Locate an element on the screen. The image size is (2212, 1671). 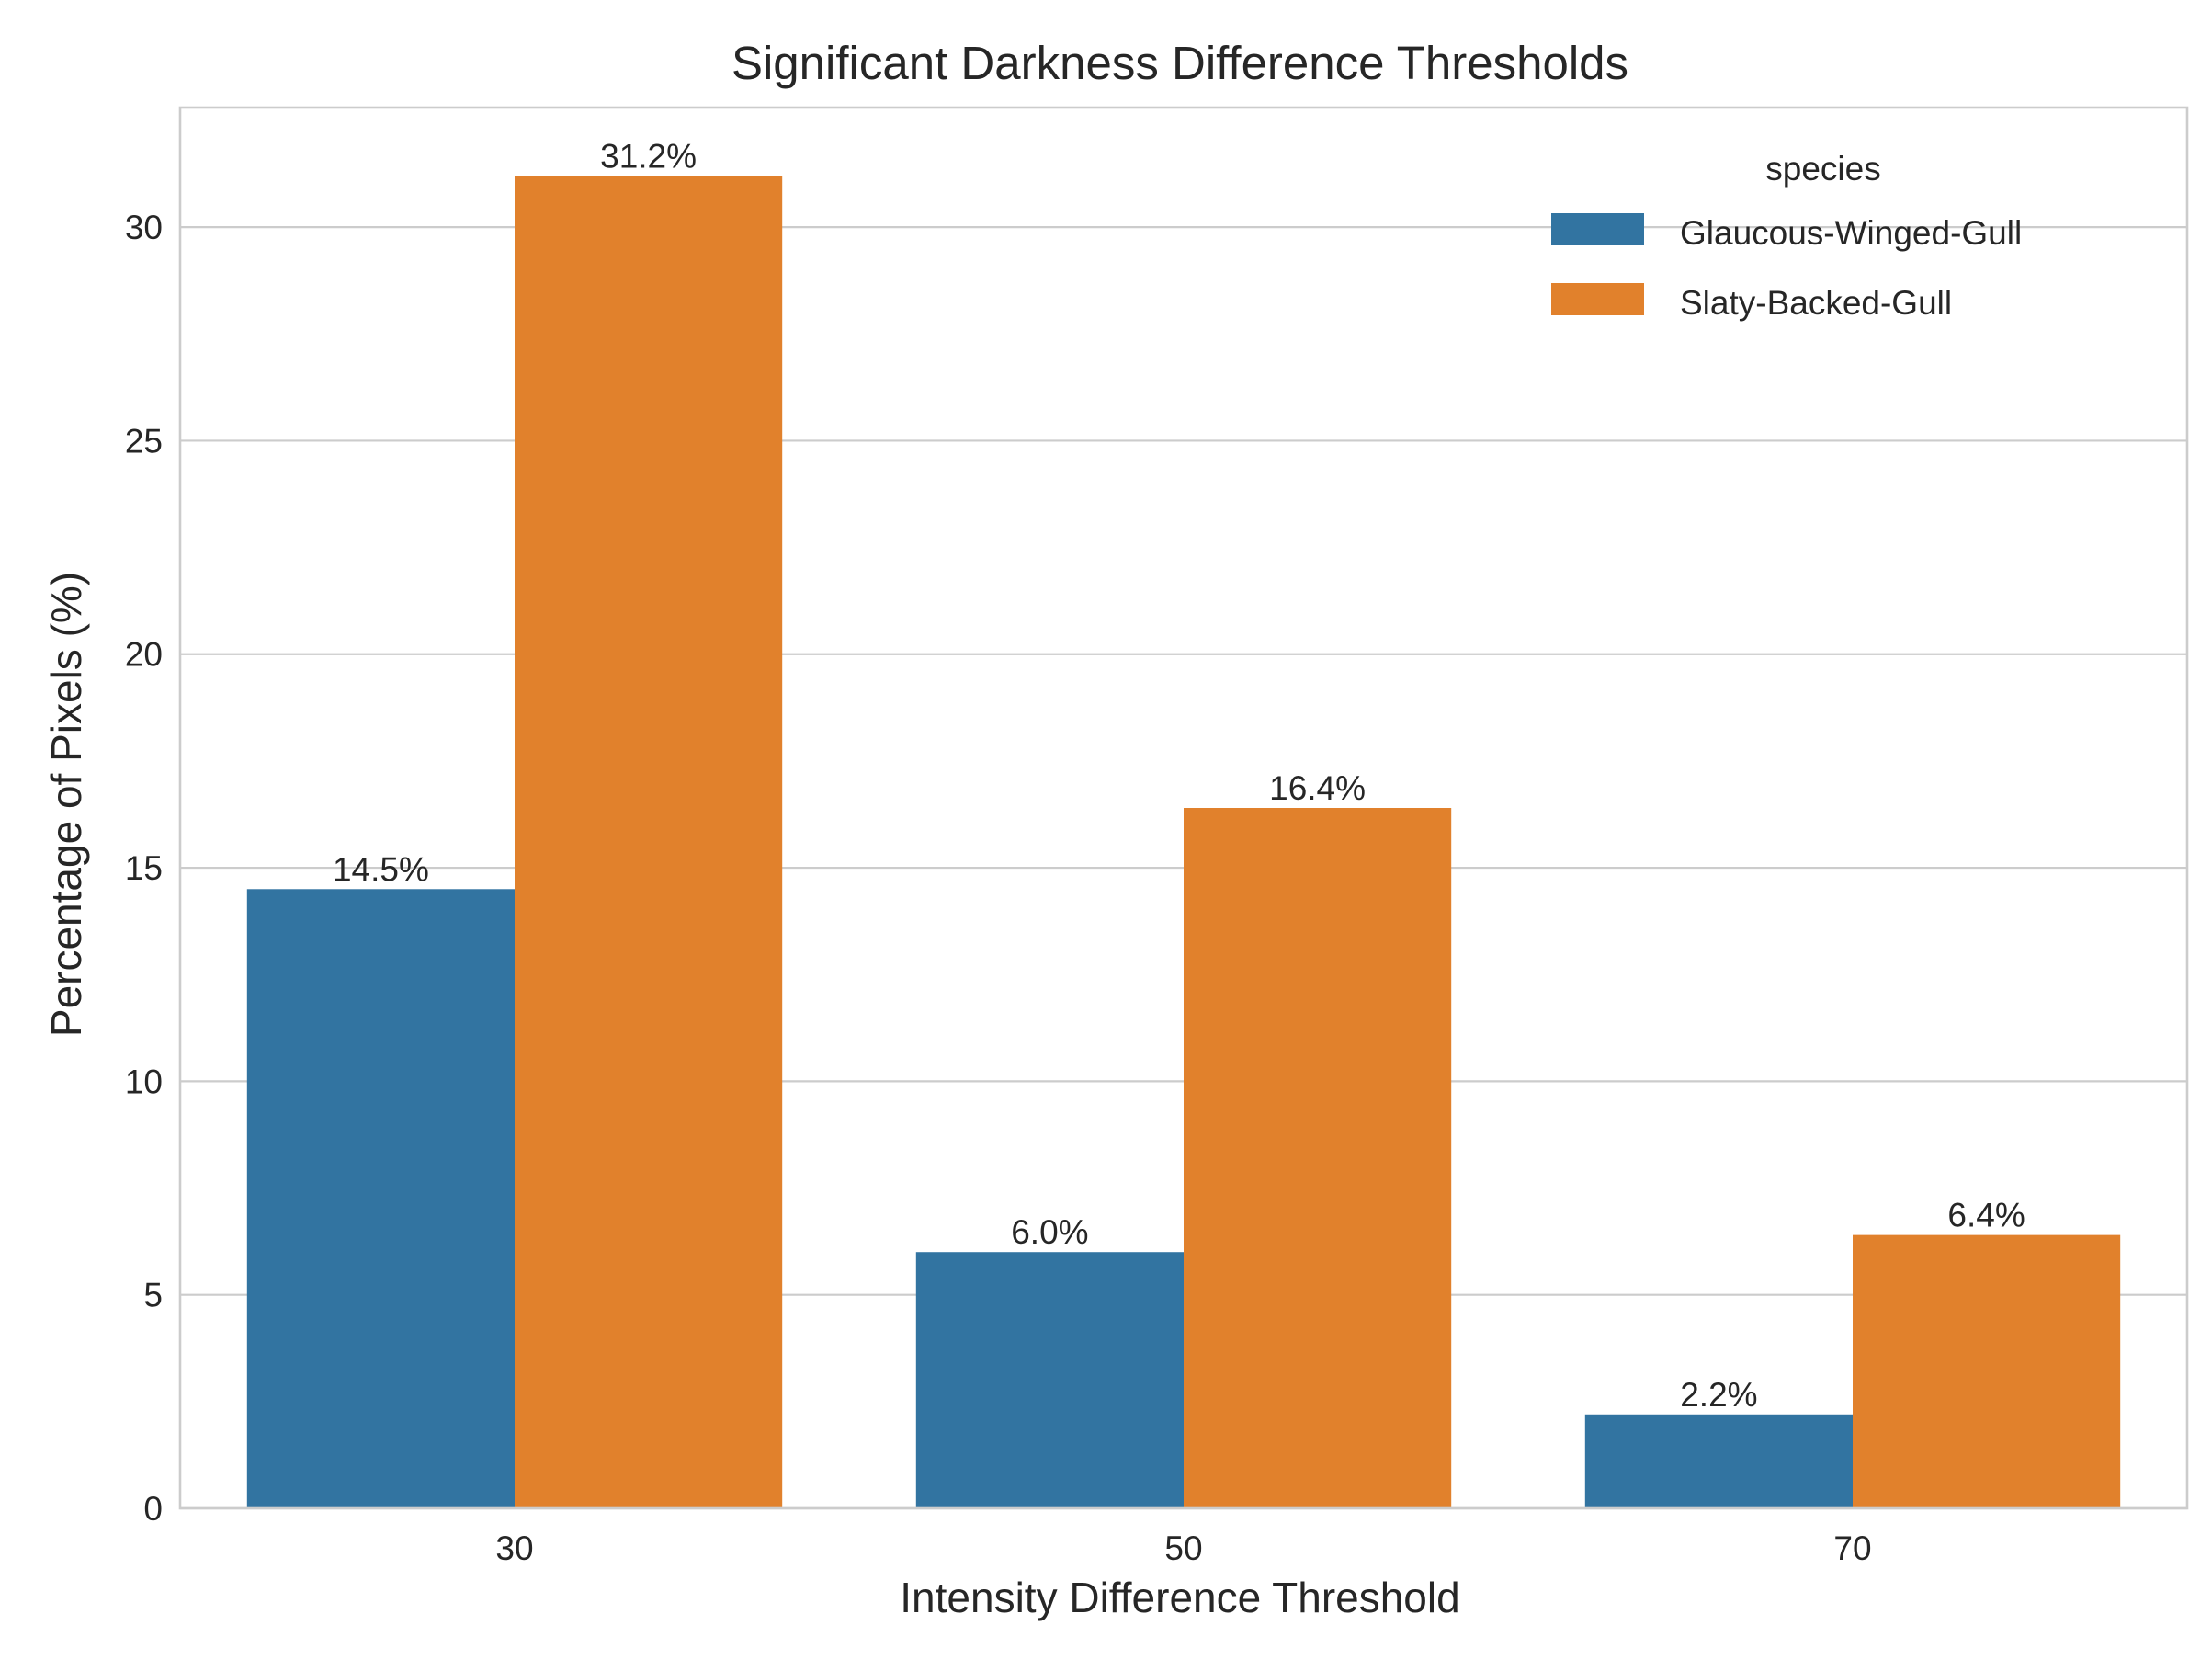
bar-value-label: 6.0% is located at coordinates (1049, 1232).